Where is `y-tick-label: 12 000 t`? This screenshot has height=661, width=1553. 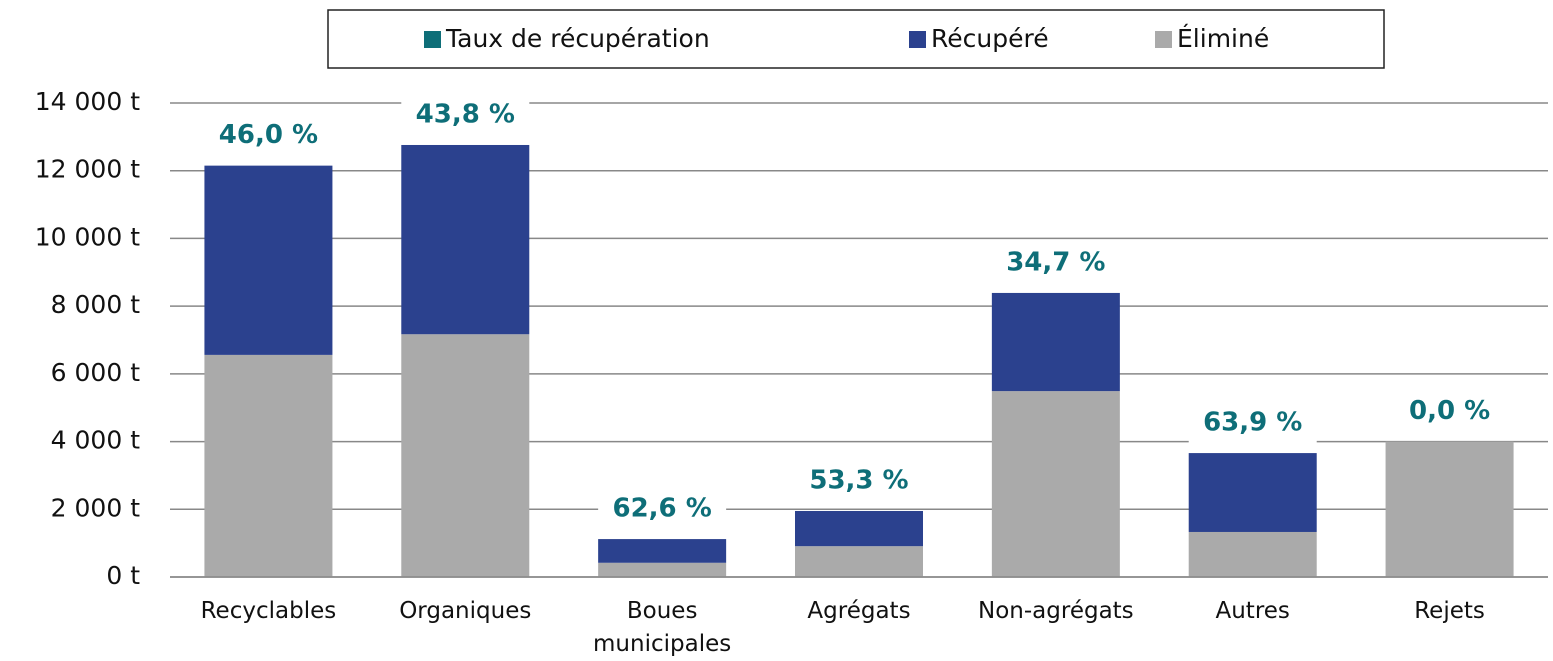
y-tick-label: 12 000 t is located at coordinates (87, 169).